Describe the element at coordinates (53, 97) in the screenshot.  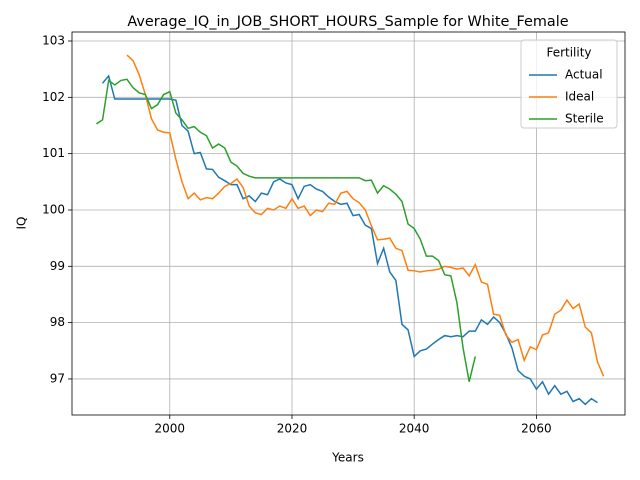
I see `y-tick-label: 102` at that location.